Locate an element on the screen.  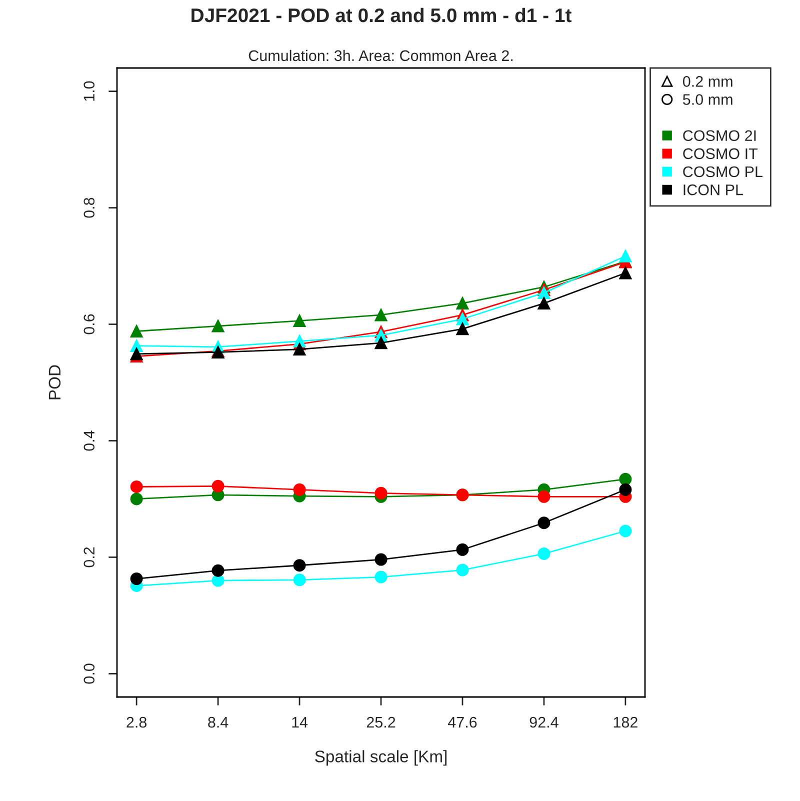
x-tick-label: 14 is located at coordinates (300, 722).